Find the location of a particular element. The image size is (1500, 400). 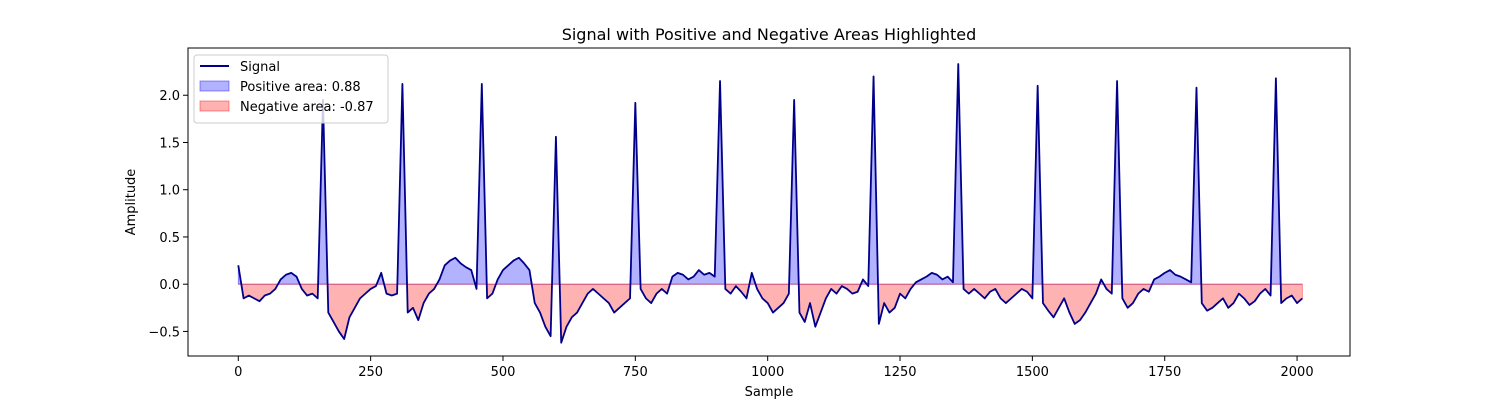

legend-signal-label: Signal is located at coordinates (260, 67).